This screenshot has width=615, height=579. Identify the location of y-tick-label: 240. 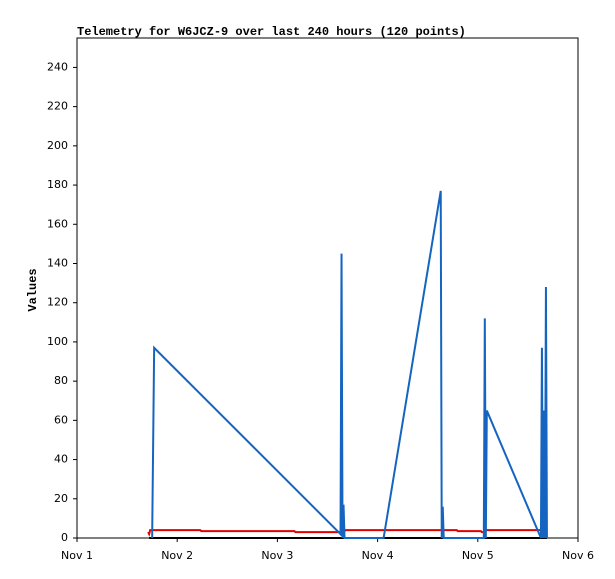
(57, 66).